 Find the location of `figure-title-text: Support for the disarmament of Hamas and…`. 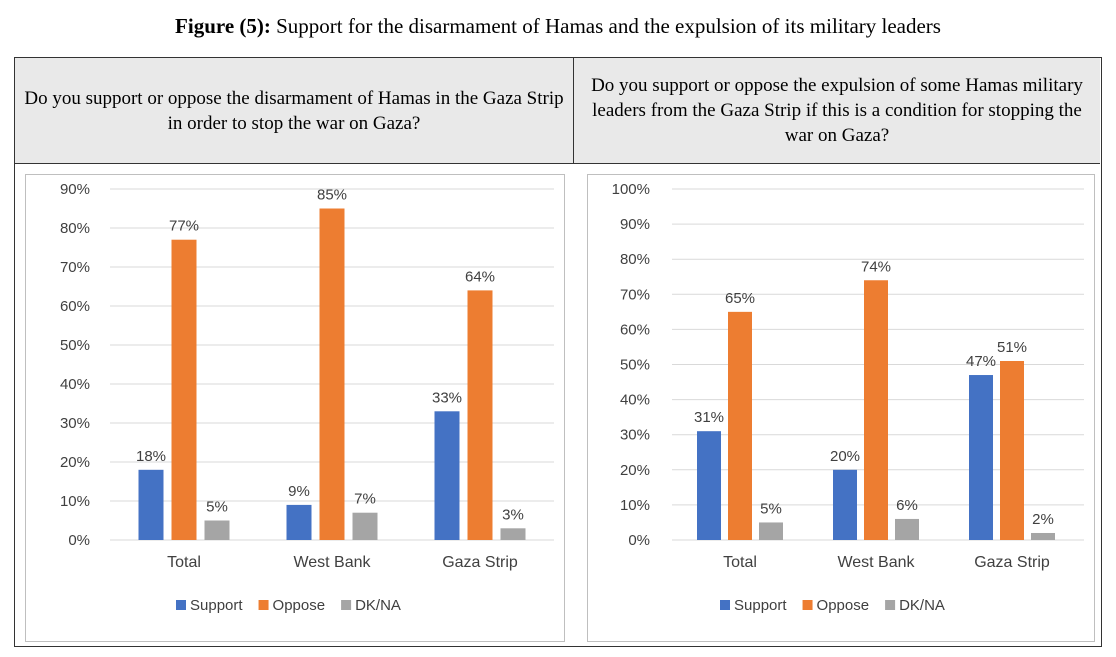

figure-title-text: Support for the disarmament of Hamas and… is located at coordinates (608, 26).